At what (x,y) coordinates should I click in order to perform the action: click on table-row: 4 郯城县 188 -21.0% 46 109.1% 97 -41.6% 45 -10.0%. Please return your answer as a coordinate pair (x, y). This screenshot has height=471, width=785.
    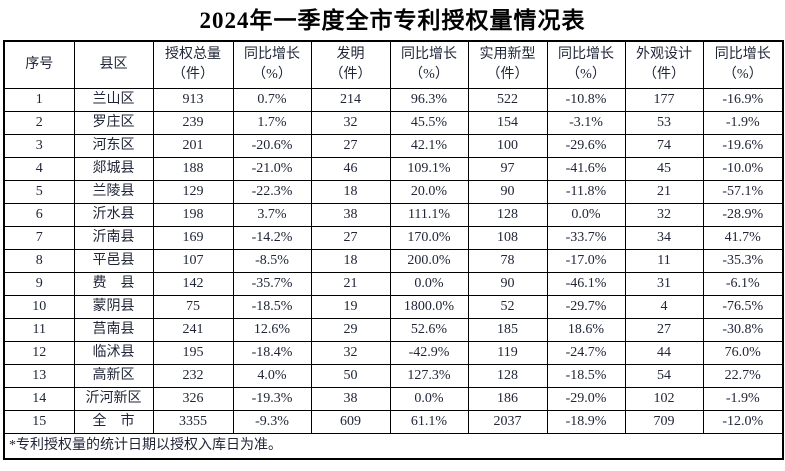
    Looking at the image, I should click on (393, 169).